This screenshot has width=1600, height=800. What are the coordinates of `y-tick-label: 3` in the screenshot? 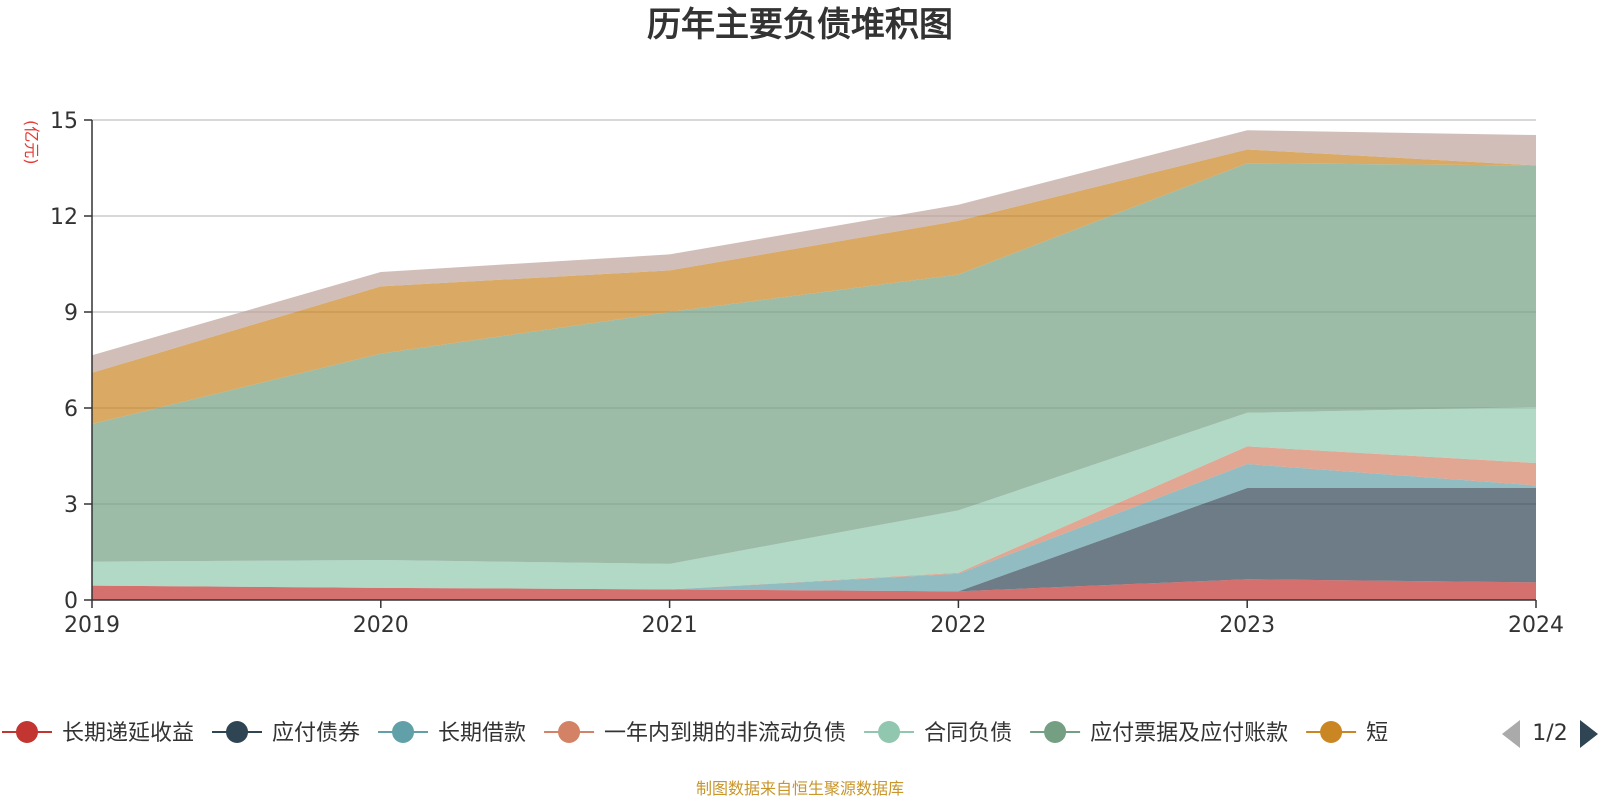 It's located at (71, 505).